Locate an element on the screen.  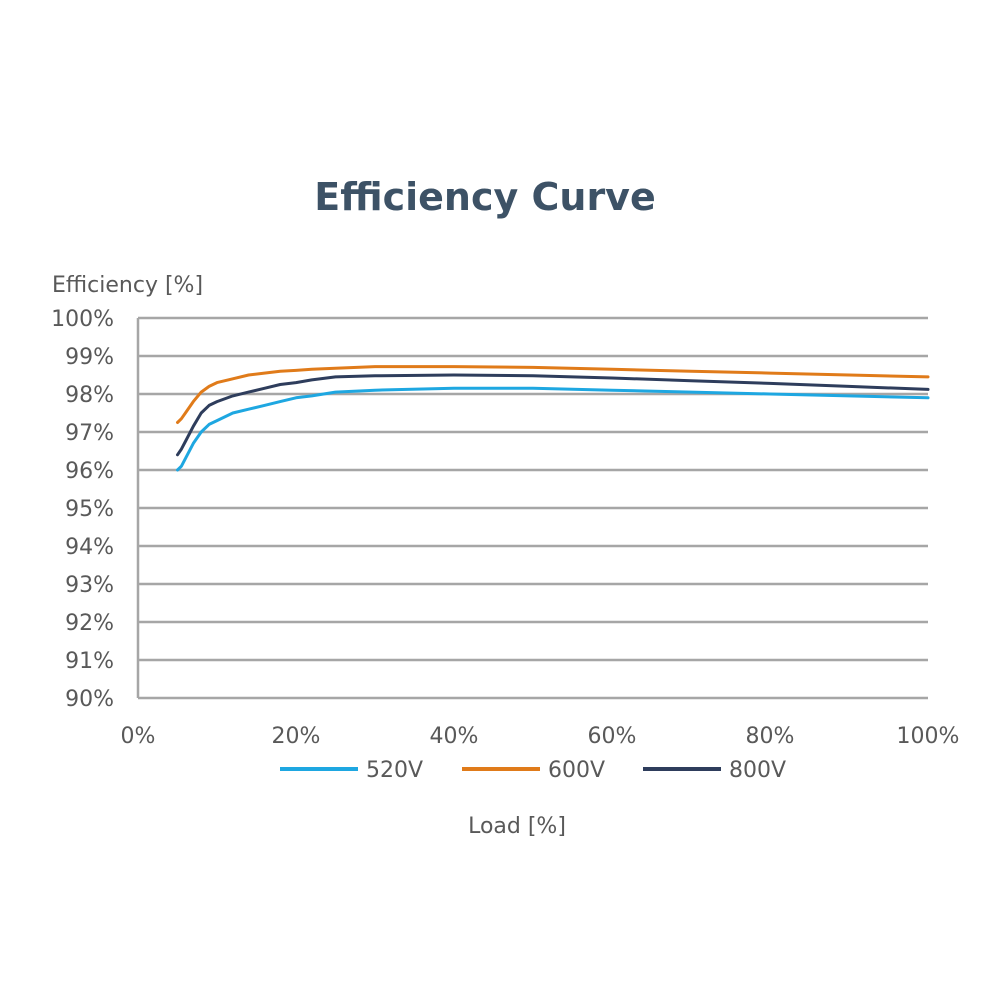
y-tick-label: 91% is located at coordinates (89, 661).